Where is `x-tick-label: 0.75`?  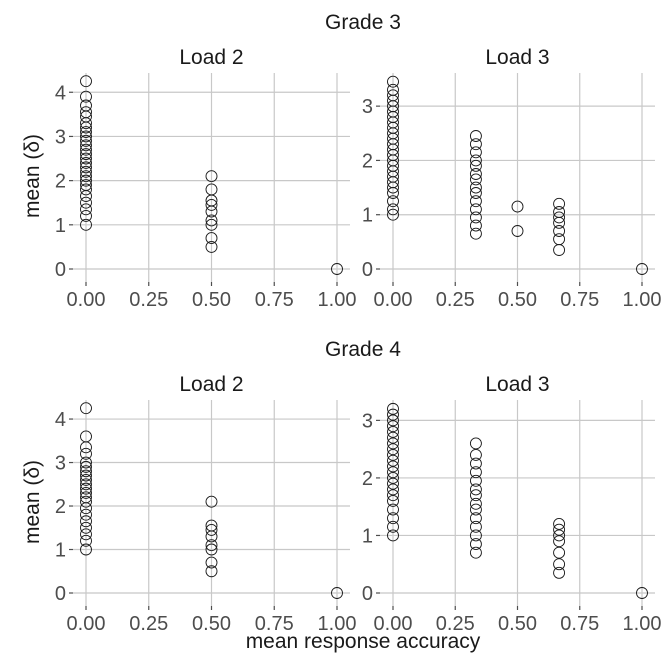
x-tick-label: 0.75 is located at coordinates (274, 300).